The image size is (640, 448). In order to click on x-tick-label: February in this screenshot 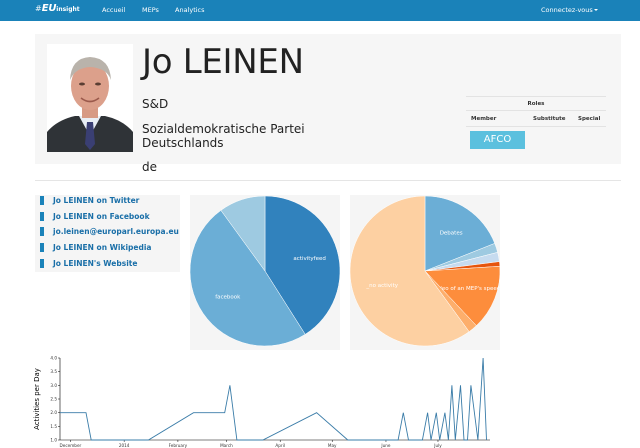, I will do `click(178, 445)`.